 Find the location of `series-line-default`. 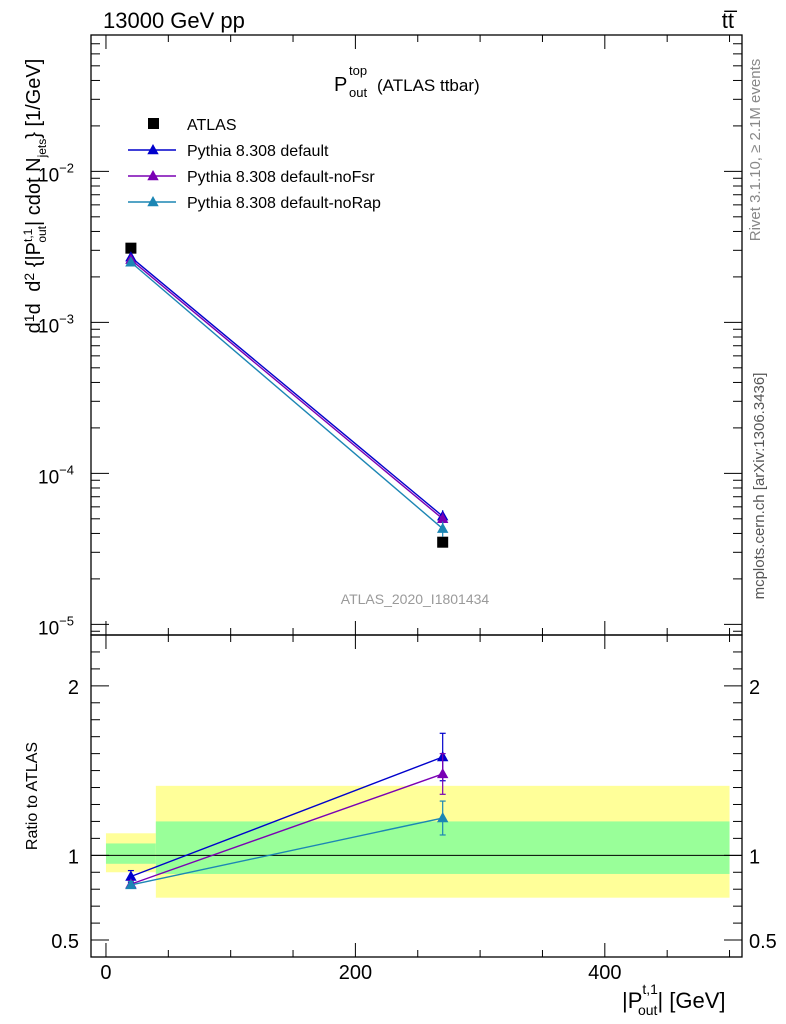

series-line-default is located at coordinates (287, 386).